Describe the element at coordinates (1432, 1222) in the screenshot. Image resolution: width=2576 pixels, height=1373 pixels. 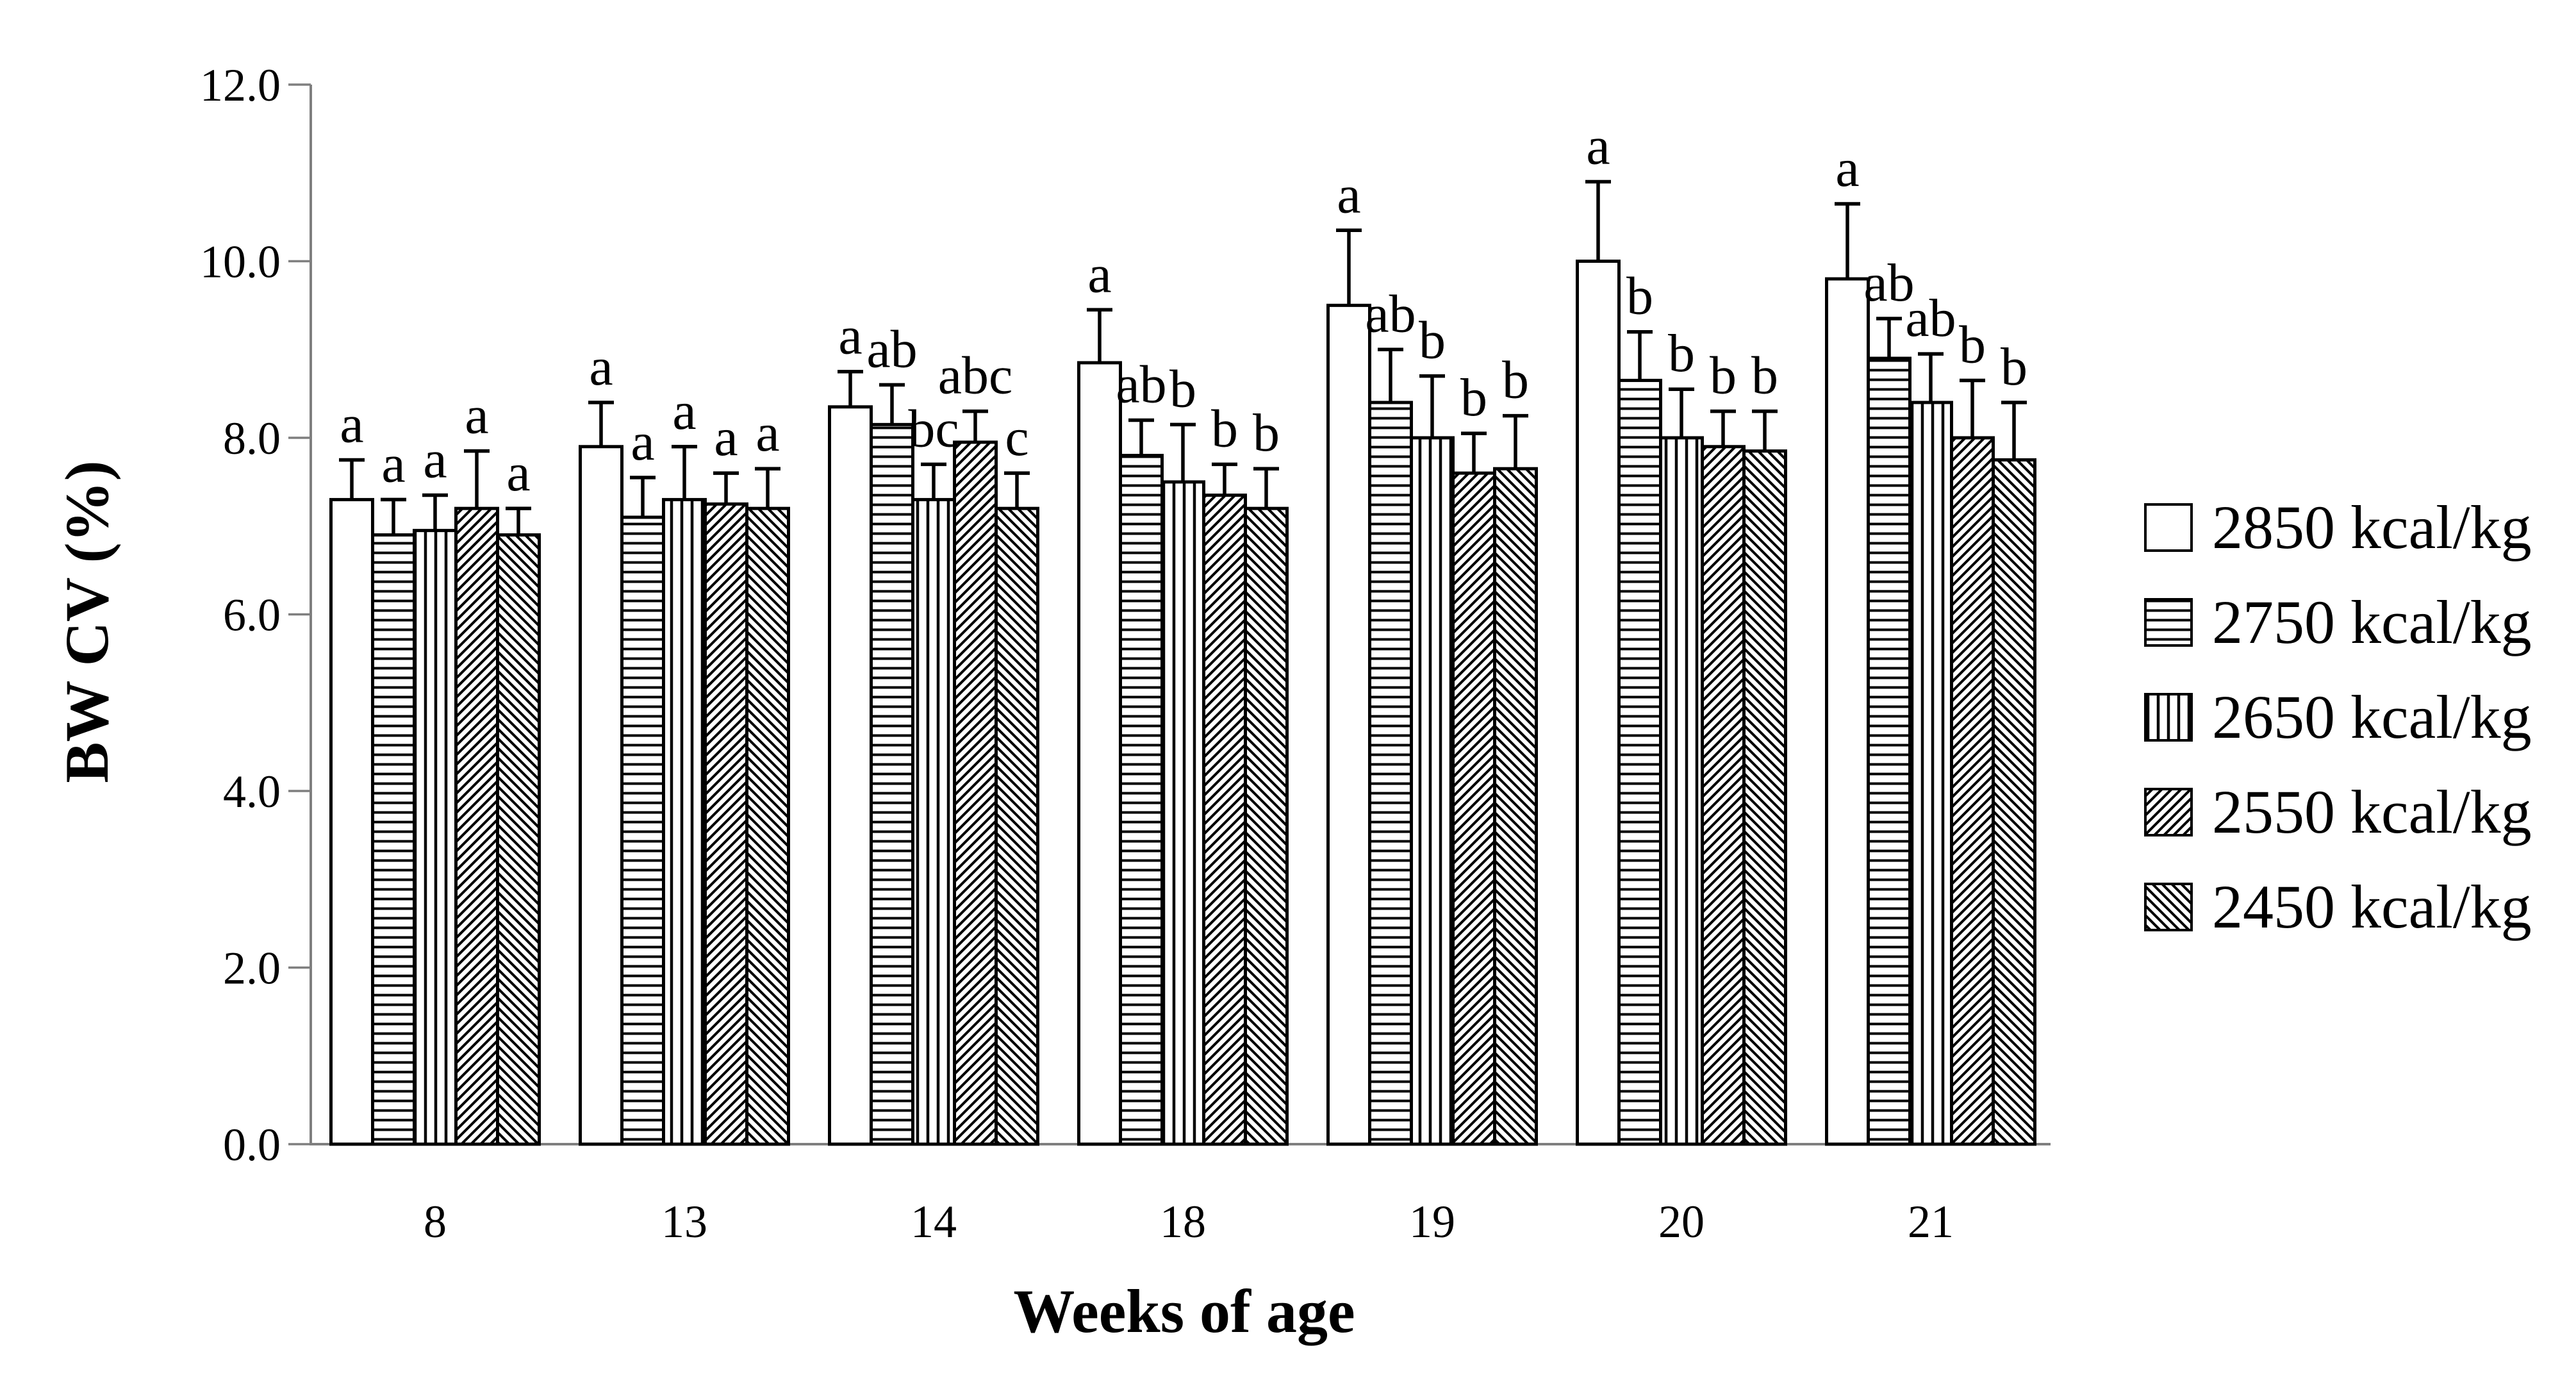
I see `x-tick-label-19: 19` at that location.